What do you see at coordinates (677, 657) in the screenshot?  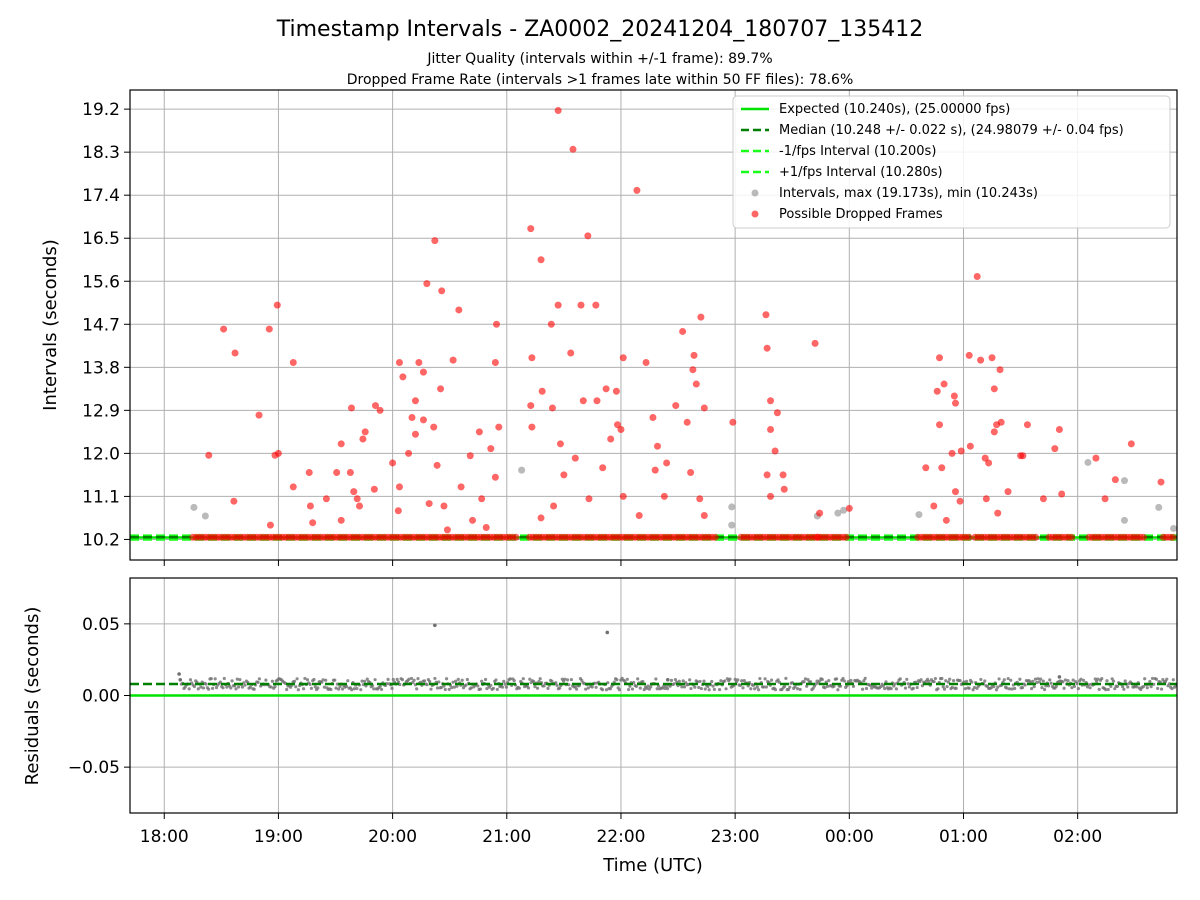 I see `residuals-points` at bounding box center [677, 657].